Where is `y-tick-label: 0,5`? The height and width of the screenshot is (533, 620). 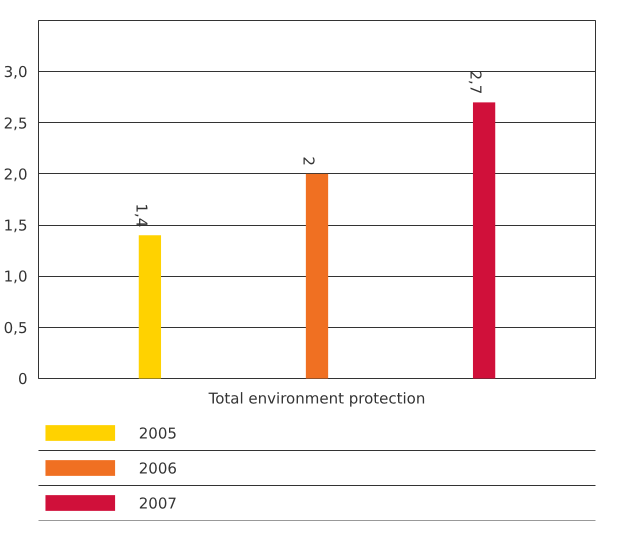 y-tick-label: 0,5 is located at coordinates (16, 327).